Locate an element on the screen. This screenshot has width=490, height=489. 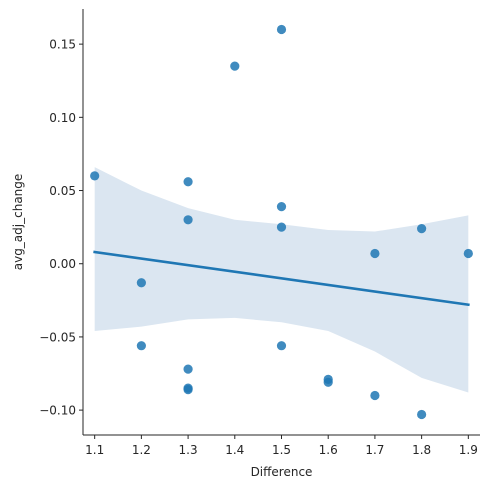
x-tick-label: 1.2 is located at coordinates (141, 450).